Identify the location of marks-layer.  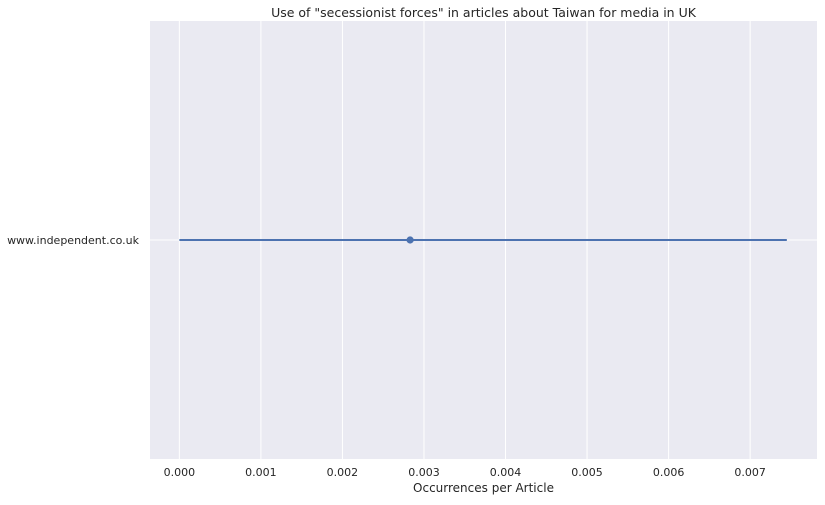
(483, 240).